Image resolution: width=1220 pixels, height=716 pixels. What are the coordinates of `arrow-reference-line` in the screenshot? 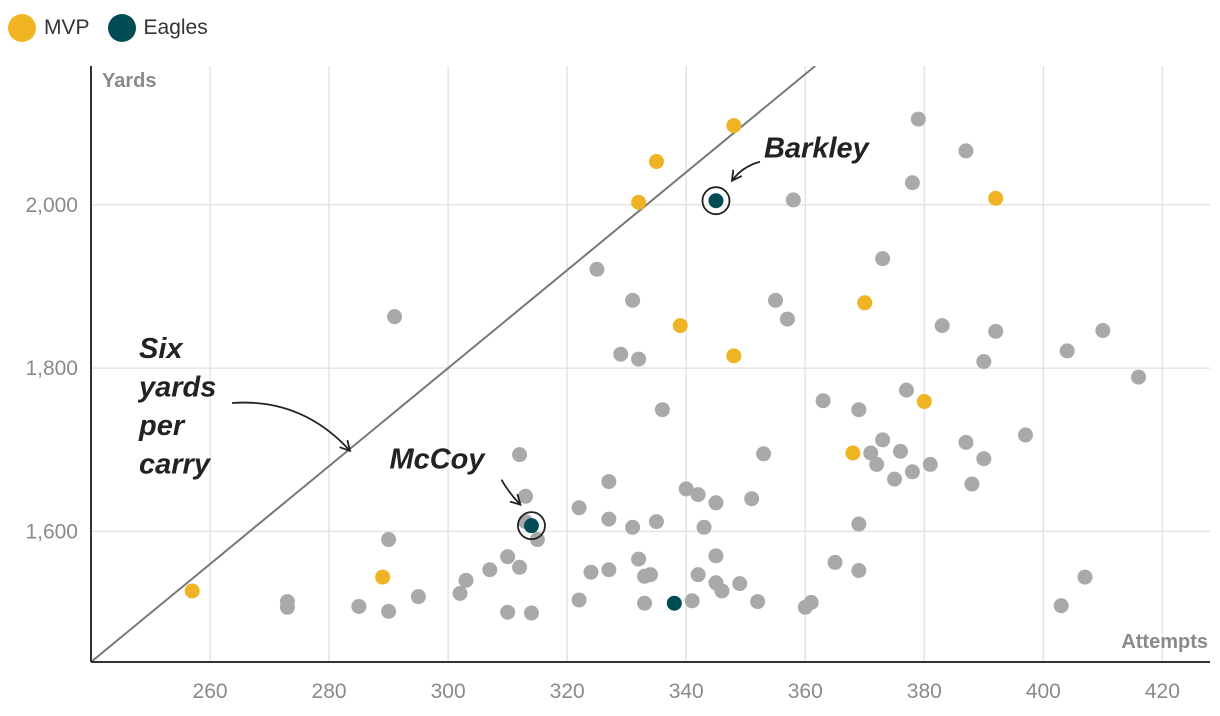 It's located at (291, 426).